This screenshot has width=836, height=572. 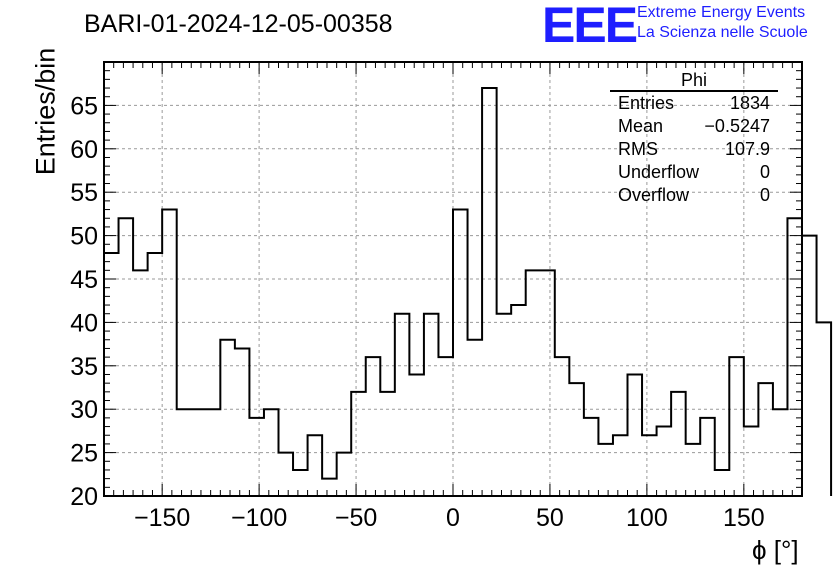 I want to click on stats-row-entries: Entries 1834, so click(x=694, y=103).